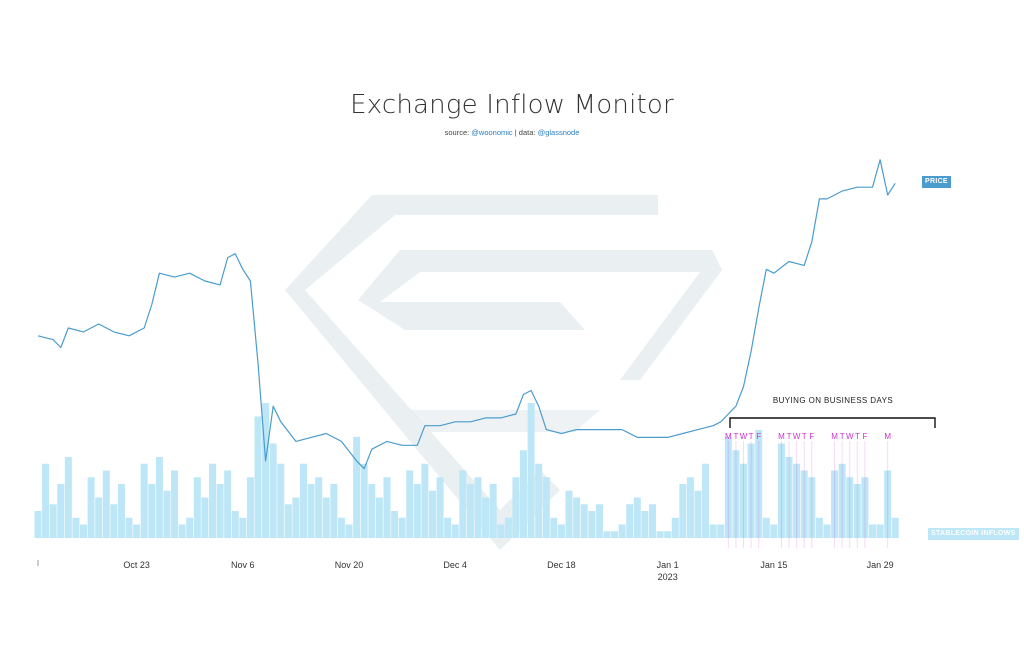 This screenshot has width=1024, height=662. I want to click on annotation-label: BUYING ON BUSINESS DAYS, so click(833, 400).